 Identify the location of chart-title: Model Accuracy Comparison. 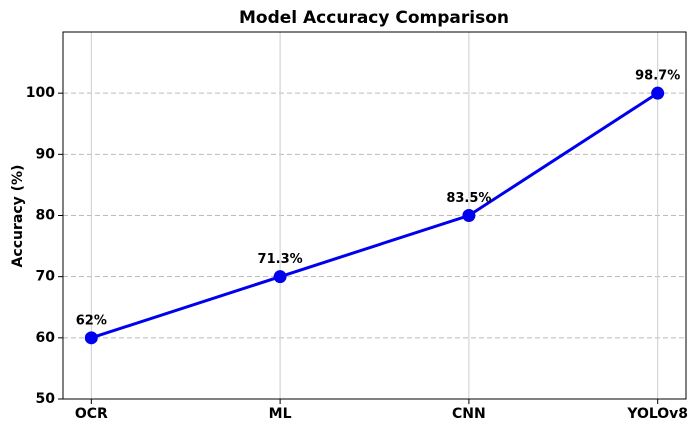
(374, 18).